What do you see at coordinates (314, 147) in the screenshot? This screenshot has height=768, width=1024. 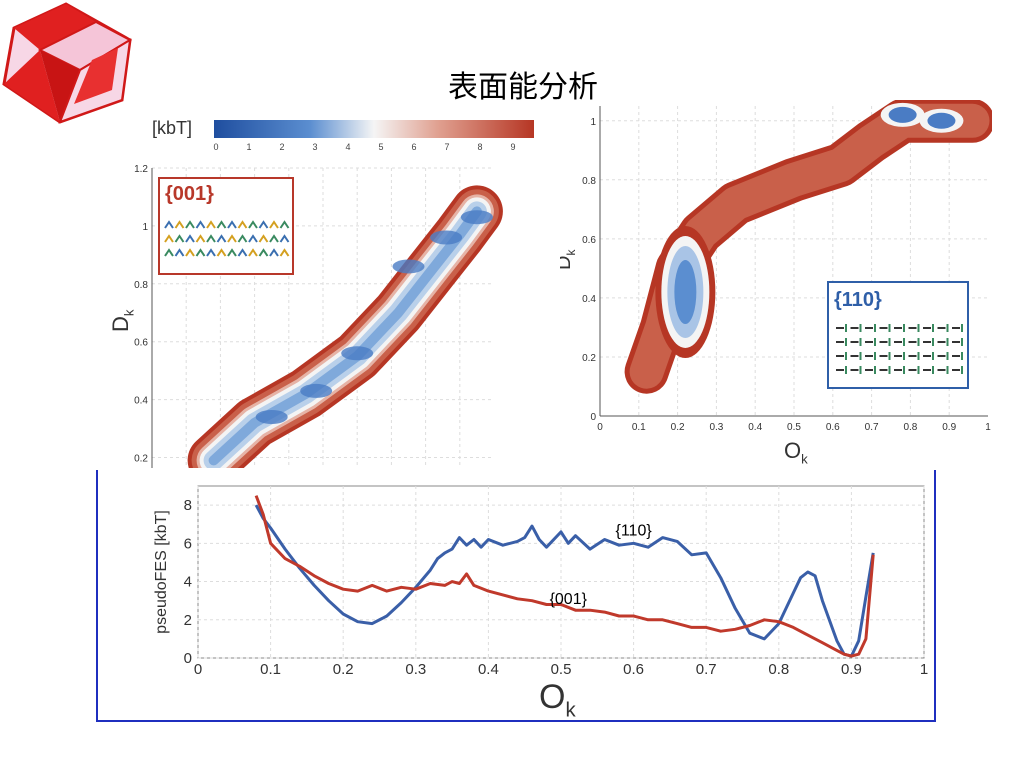 I see `colorbar-tick-label: 3` at bounding box center [314, 147].